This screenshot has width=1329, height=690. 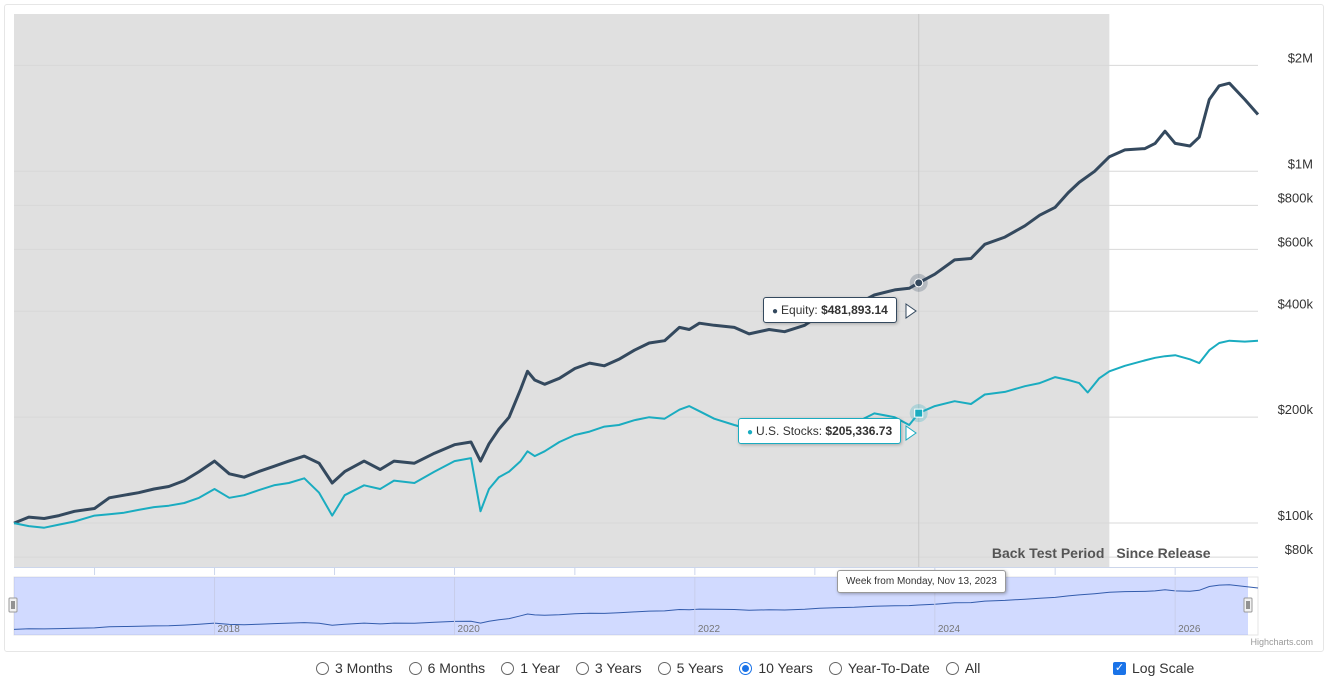 What do you see at coordinates (911, 433) in the screenshot?
I see `stocks-tooltip-pointer` at bounding box center [911, 433].